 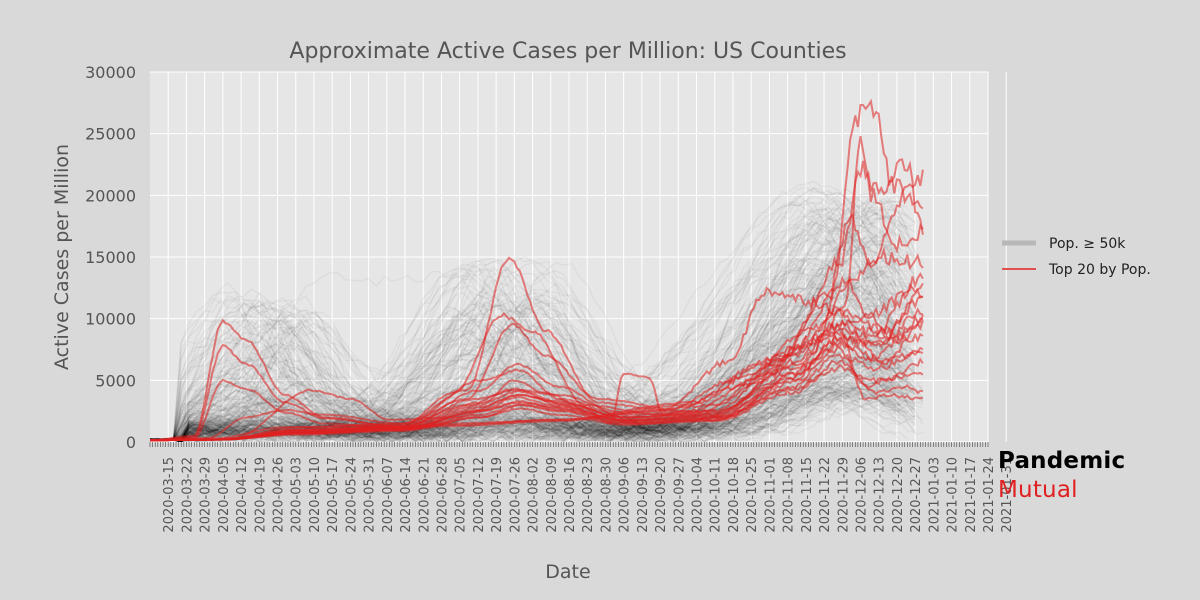 I want to click on y-tick-label: 10000, so click(x=110, y=319).